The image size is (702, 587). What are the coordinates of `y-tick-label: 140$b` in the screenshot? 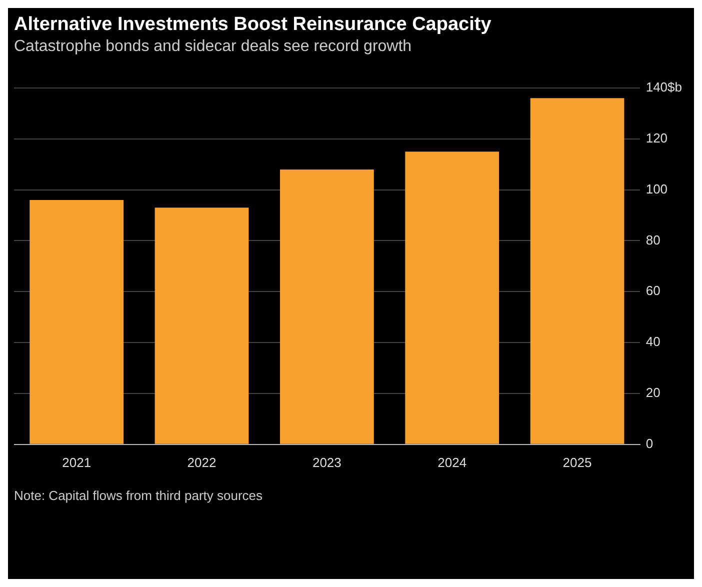 It's located at (664, 87).